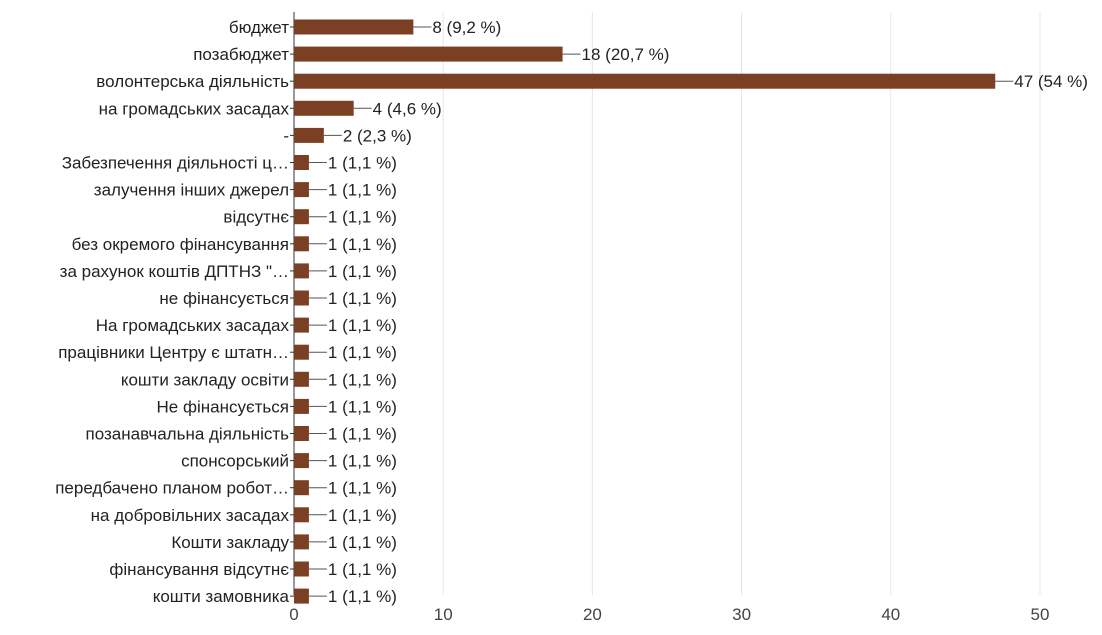  What do you see at coordinates (191, 190) in the screenshot?
I see `category-label: залучення інших джерел` at bounding box center [191, 190].